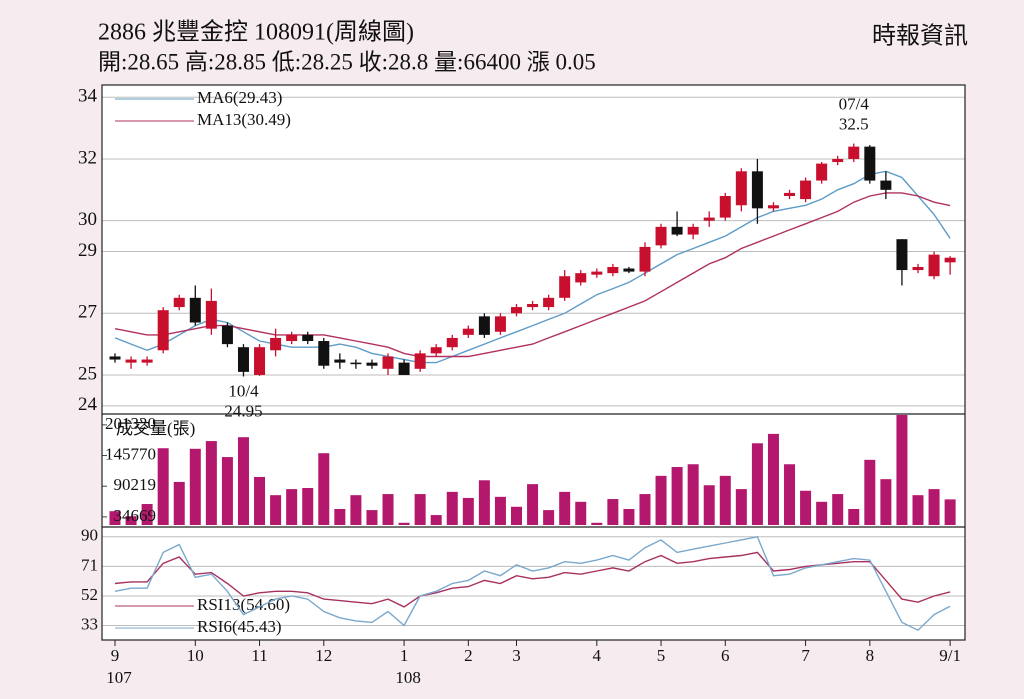  Describe the element at coordinates (89, 535) in the screenshot. I see `y-tick-label: 90` at that location.